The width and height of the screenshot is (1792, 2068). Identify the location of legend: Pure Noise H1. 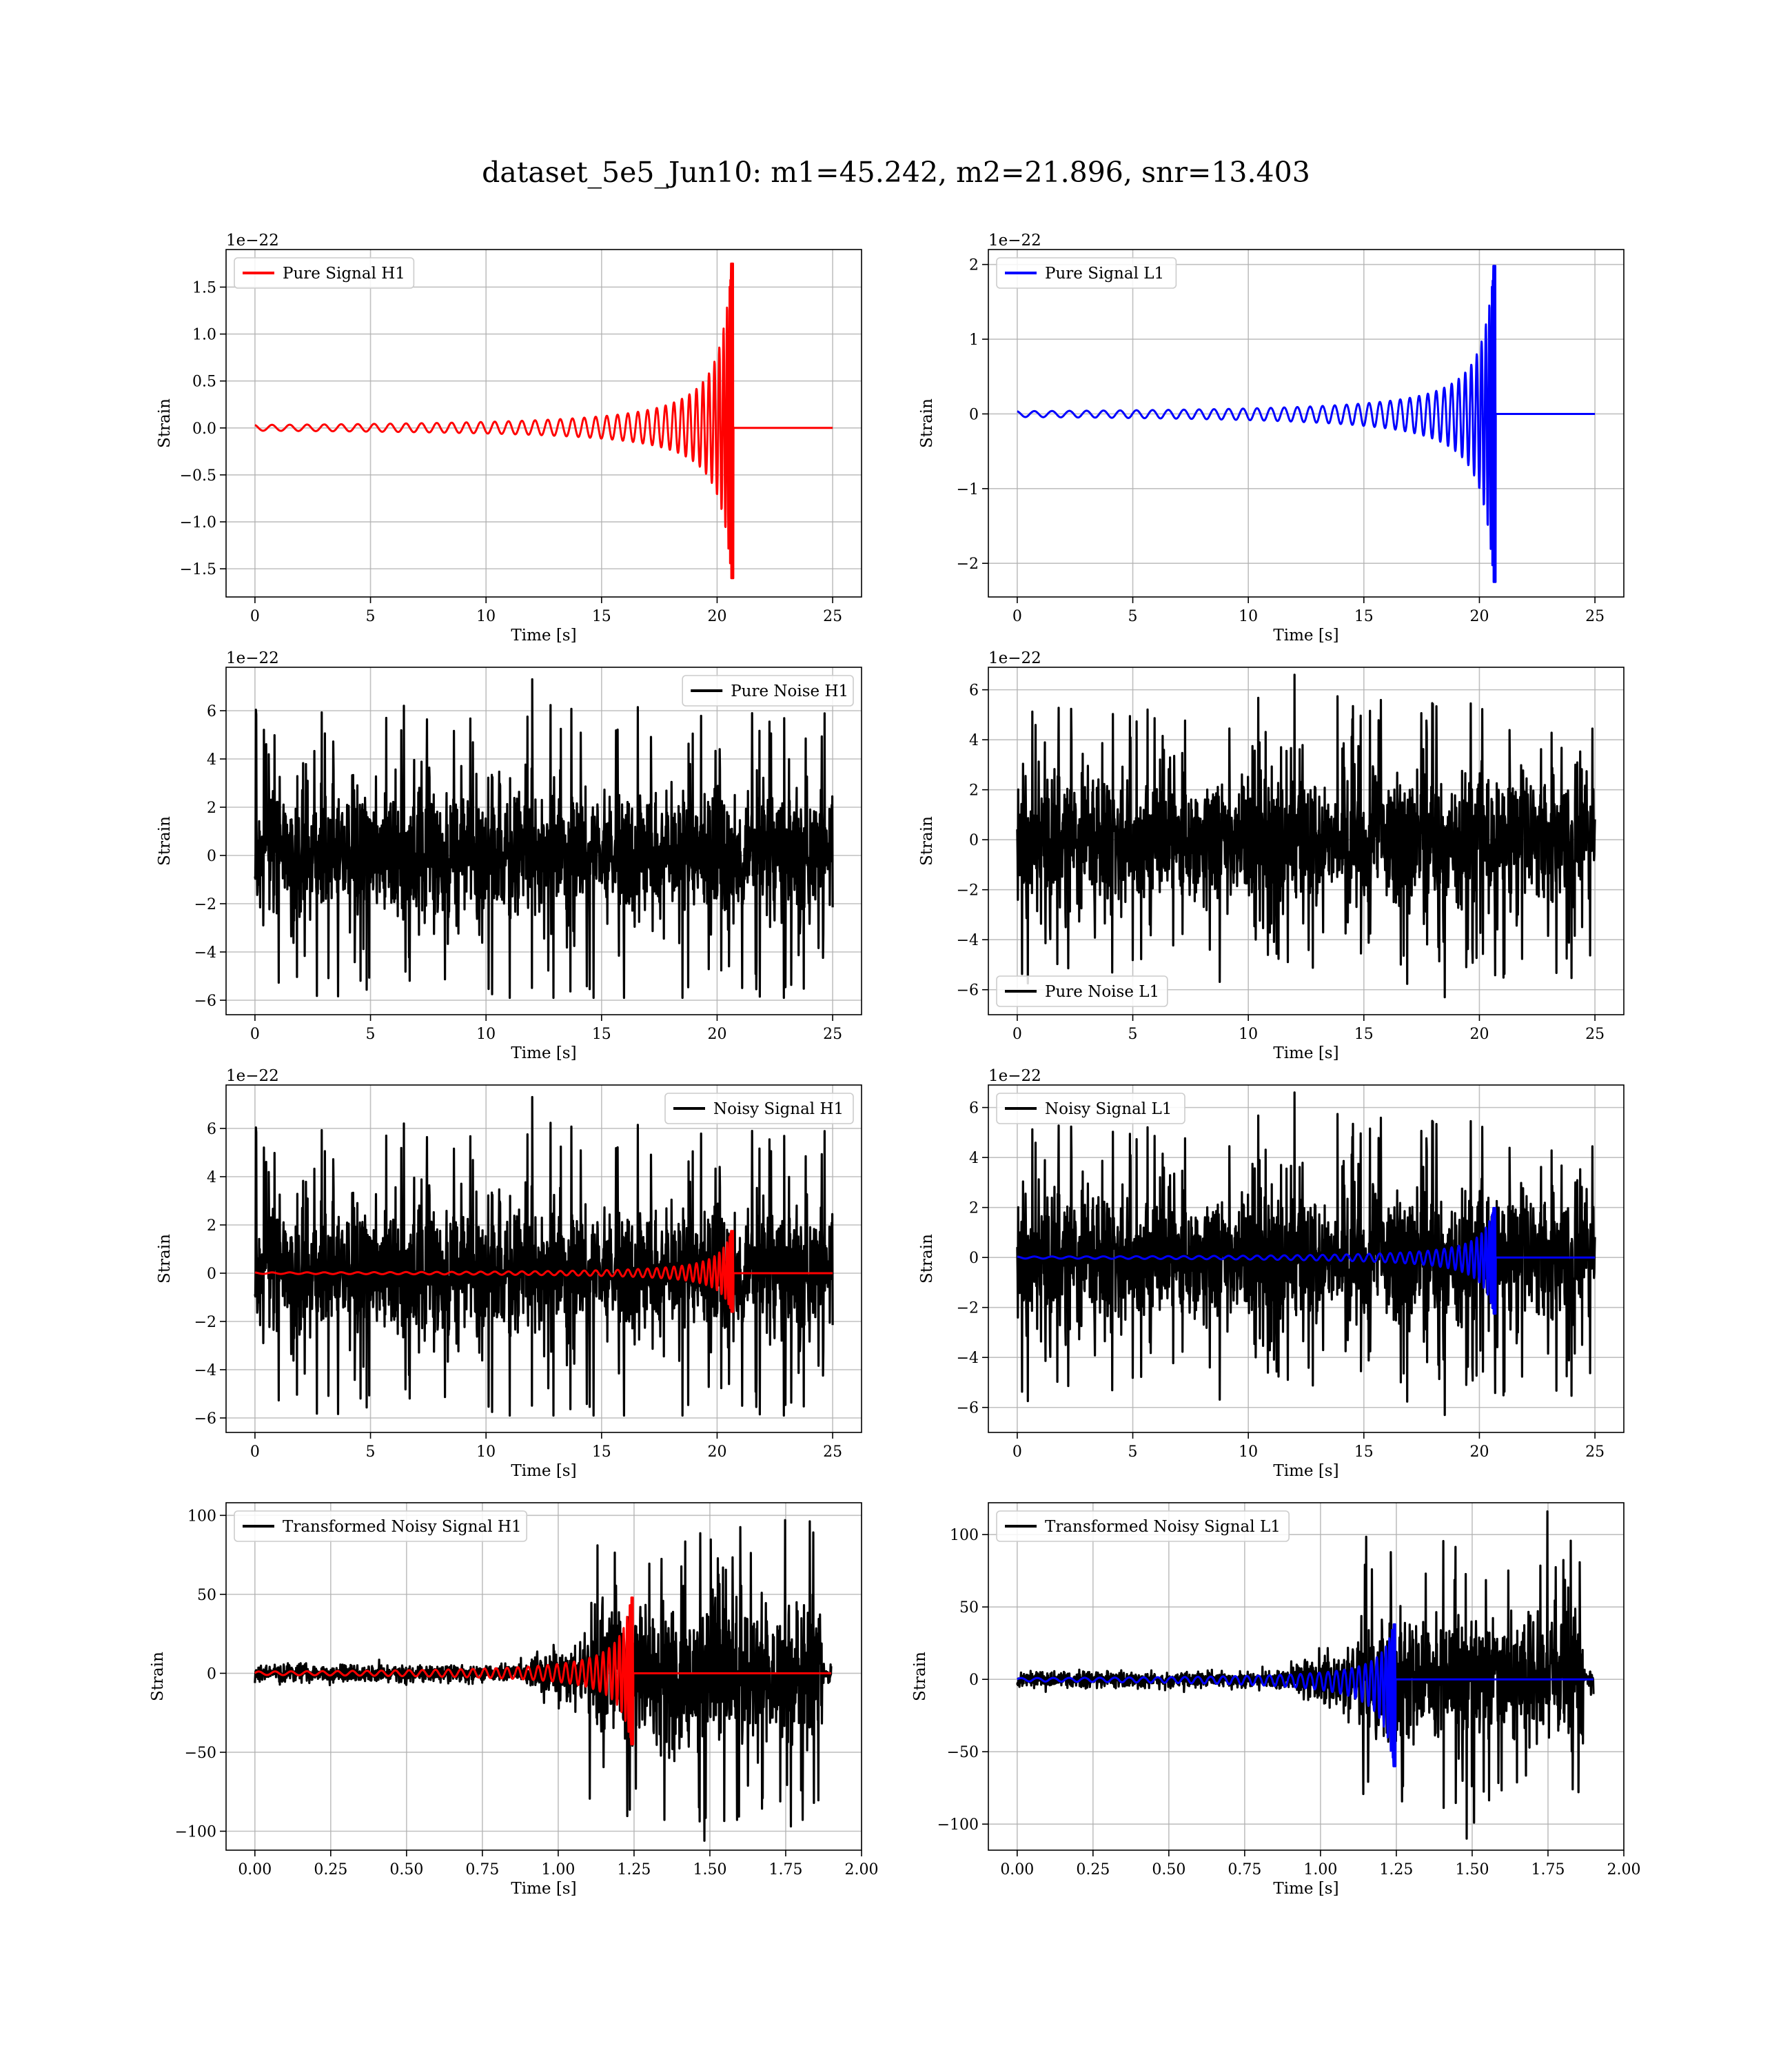
(768, 691).